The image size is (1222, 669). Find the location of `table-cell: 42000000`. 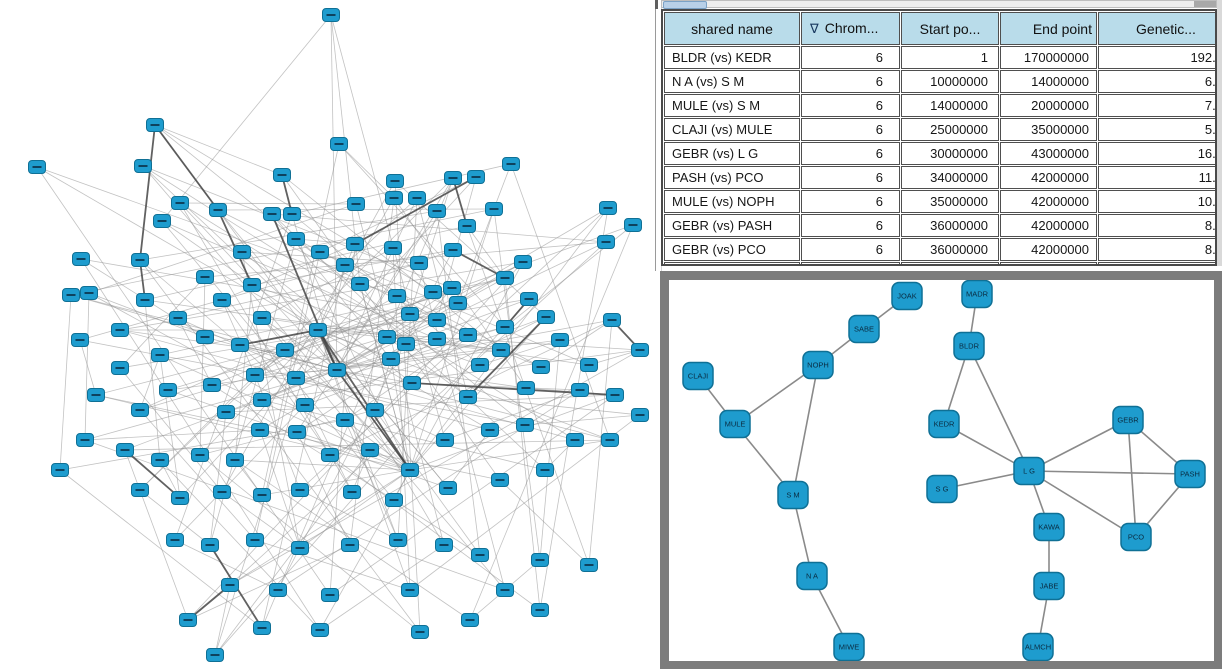

table-cell: 42000000 is located at coordinates (1048, 263).